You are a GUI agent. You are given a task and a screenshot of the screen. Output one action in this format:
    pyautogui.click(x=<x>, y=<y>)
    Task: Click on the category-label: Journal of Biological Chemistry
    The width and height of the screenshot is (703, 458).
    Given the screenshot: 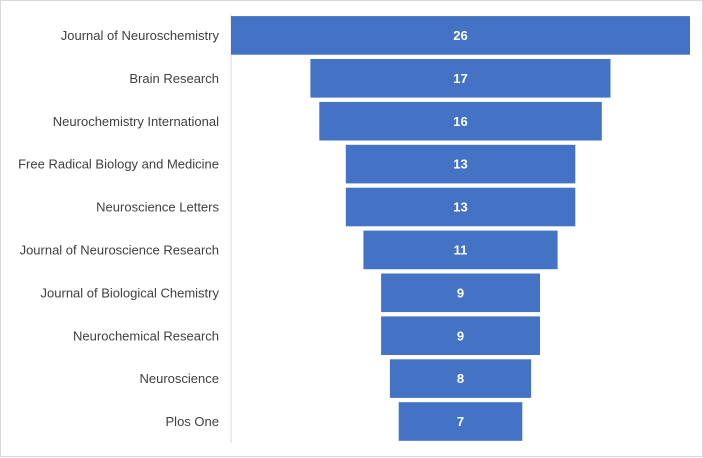 What is the action you would take?
    pyautogui.click(x=130, y=292)
    